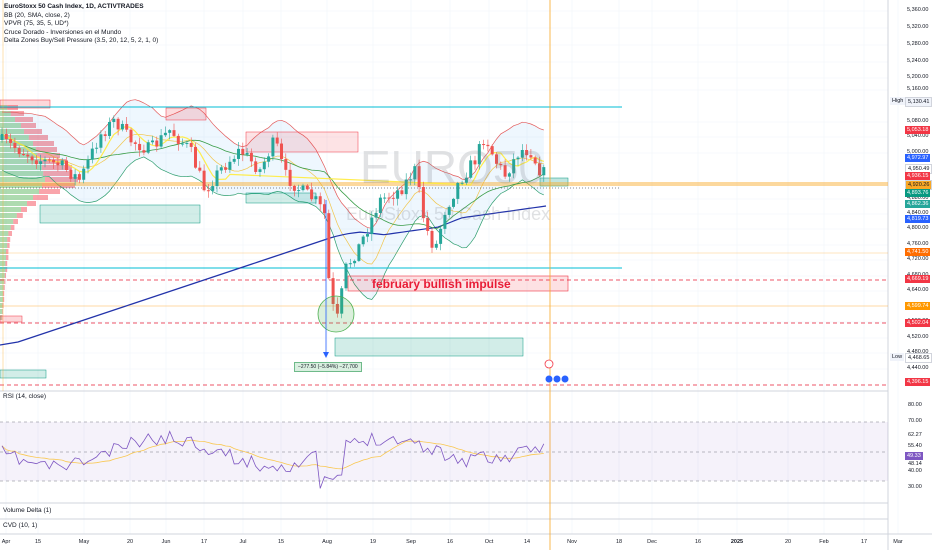 This screenshot has height=550, width=932. What do you see at coordinates (24, 396) in the screenshot?
I see `rsi-label: RSI (14, close)` at bounding box center [24, 396].